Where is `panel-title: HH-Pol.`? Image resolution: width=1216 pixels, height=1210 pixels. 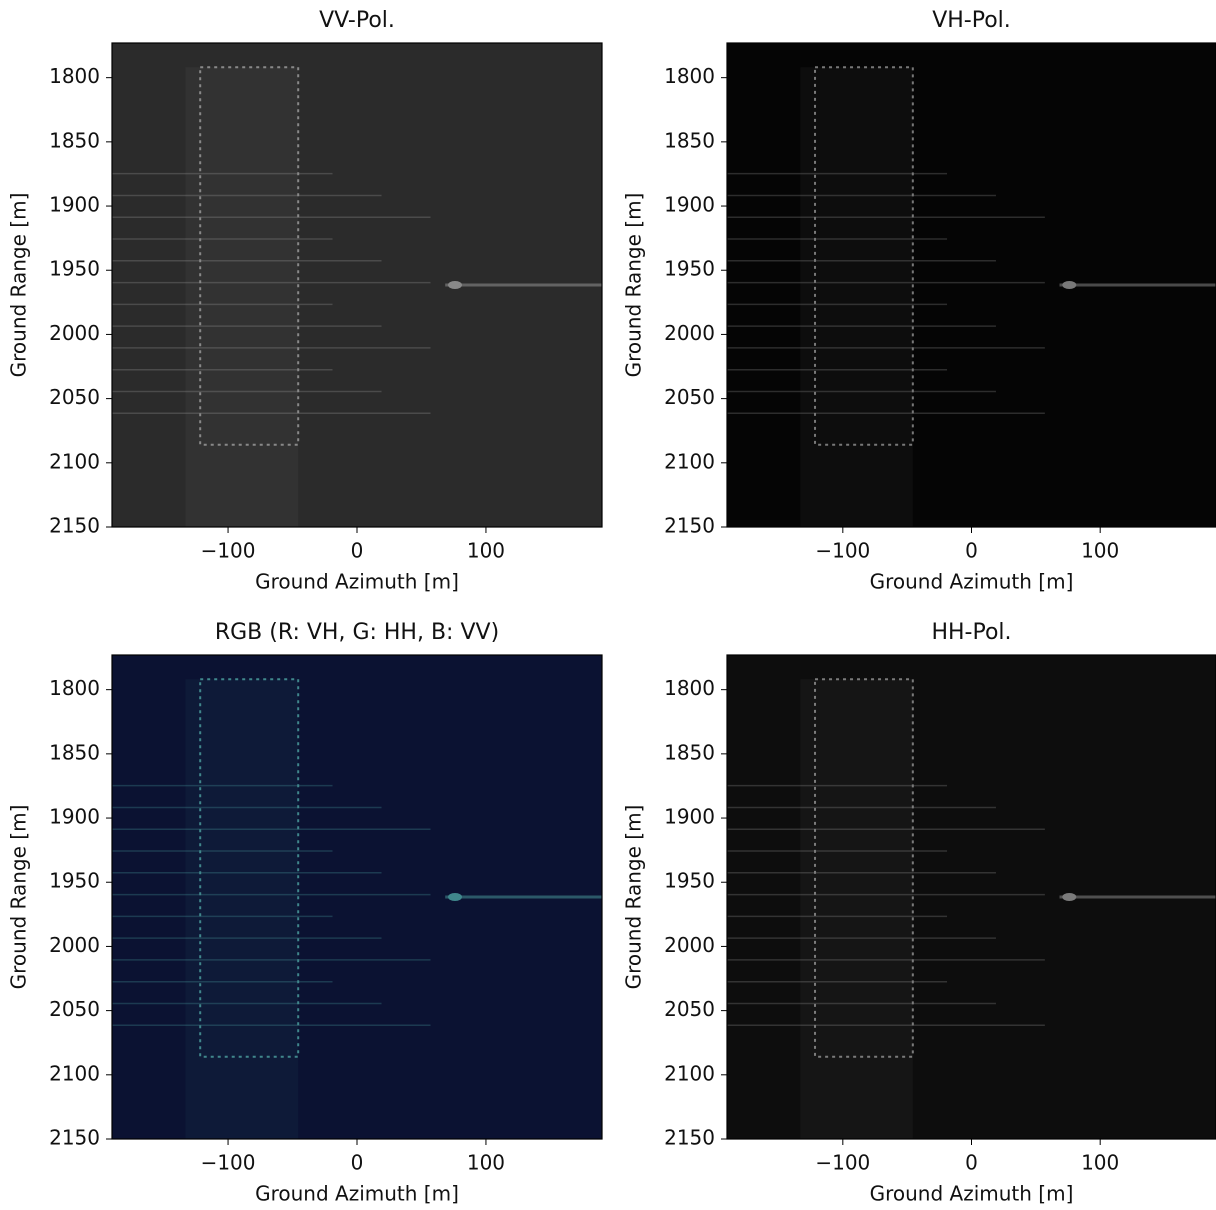 panel-title: HH-Pol. is located at coordinates (971, 632).